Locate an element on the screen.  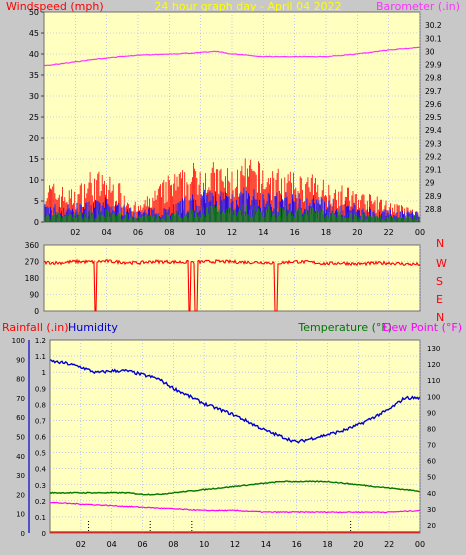
humidity-tick-label: 100 is located at coordinates (18, 341).